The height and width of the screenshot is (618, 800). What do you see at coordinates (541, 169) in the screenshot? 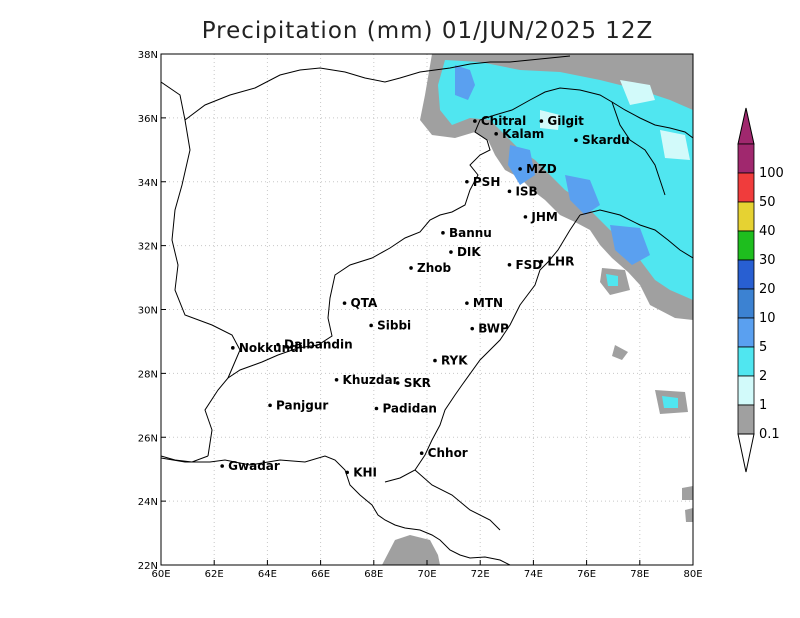
I see `city-label: MZD` at bounding box center [541, 169].